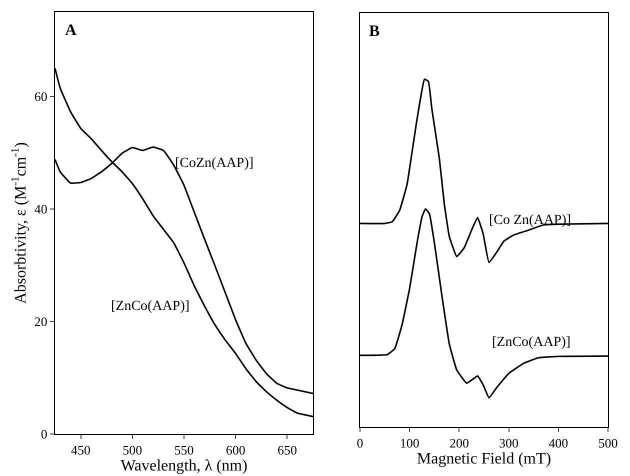 Image resolution: width=630 pixels, height=476 pixels. What do you see at coordinates (41, 96) in the screenshot?
I see `y-tick-label: 60` at bounding box center [41, 96].